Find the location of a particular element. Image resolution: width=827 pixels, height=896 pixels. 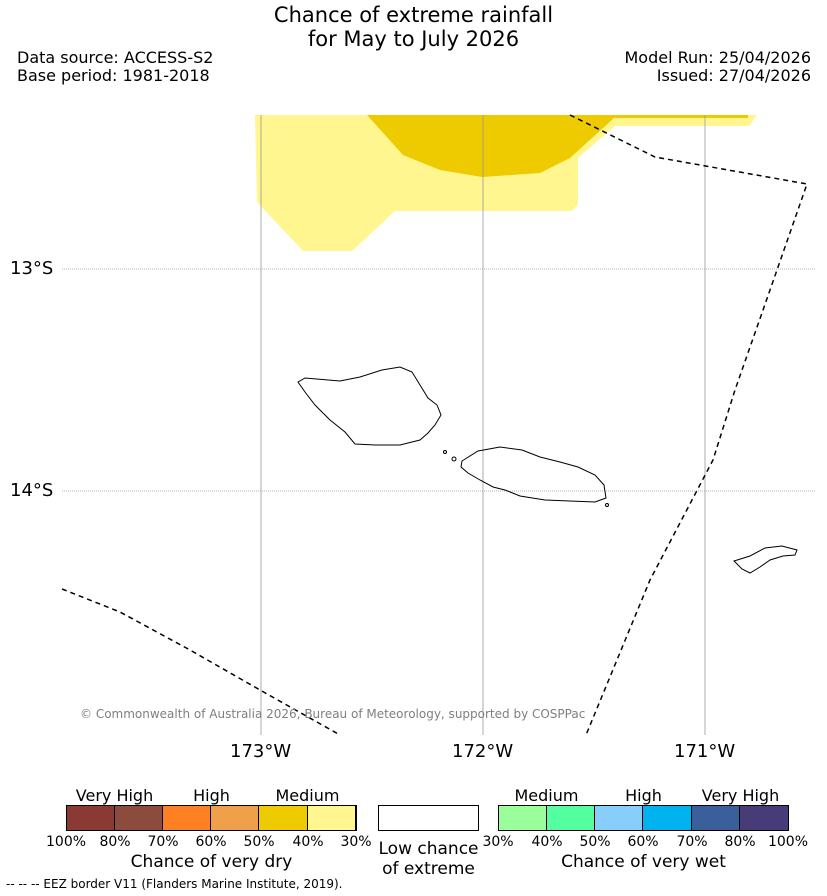

dry-tick: 100% is located at coordinates (66, 842).